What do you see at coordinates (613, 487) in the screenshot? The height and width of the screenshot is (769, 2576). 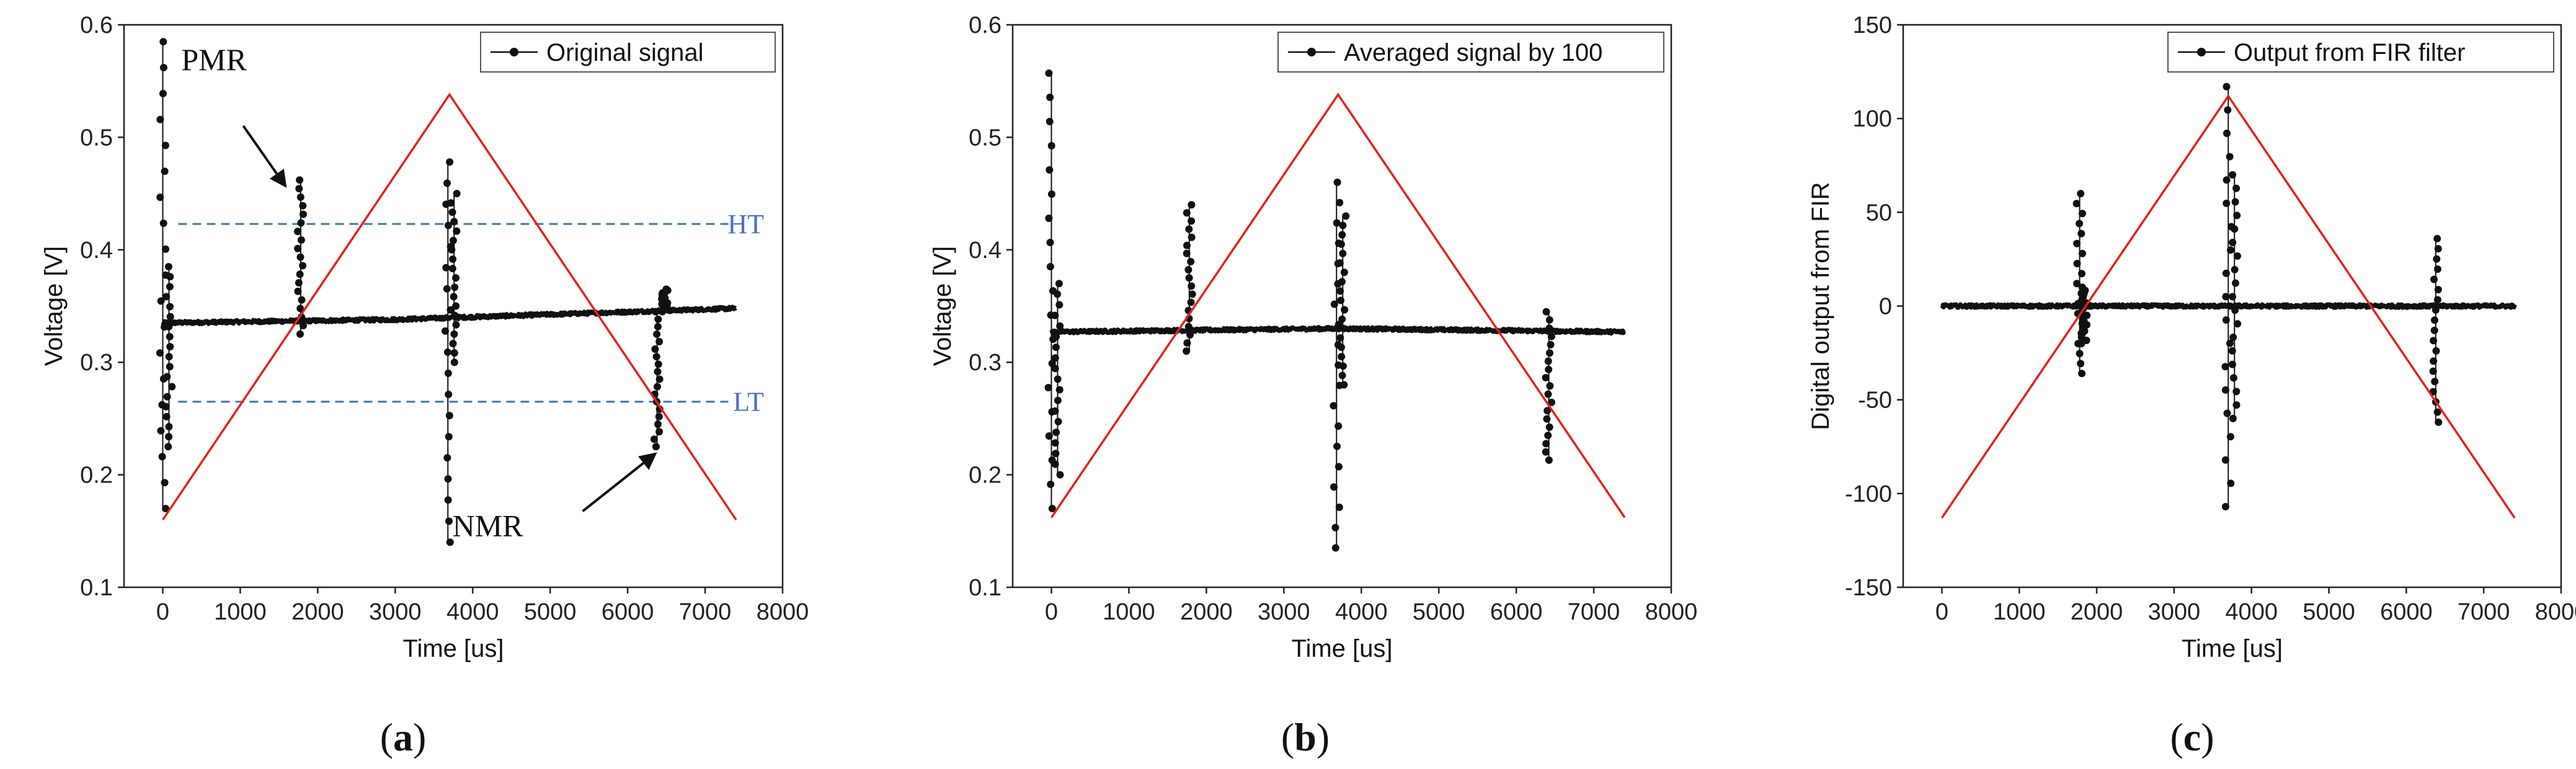 I see `annotation-arrow-shaft` at bounding box center [613, 487].